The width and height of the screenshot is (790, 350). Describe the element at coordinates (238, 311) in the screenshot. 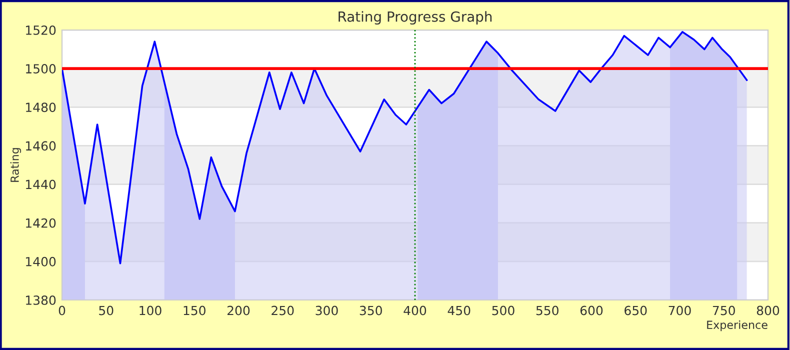

I see `x-tick-label: 200` at that location.